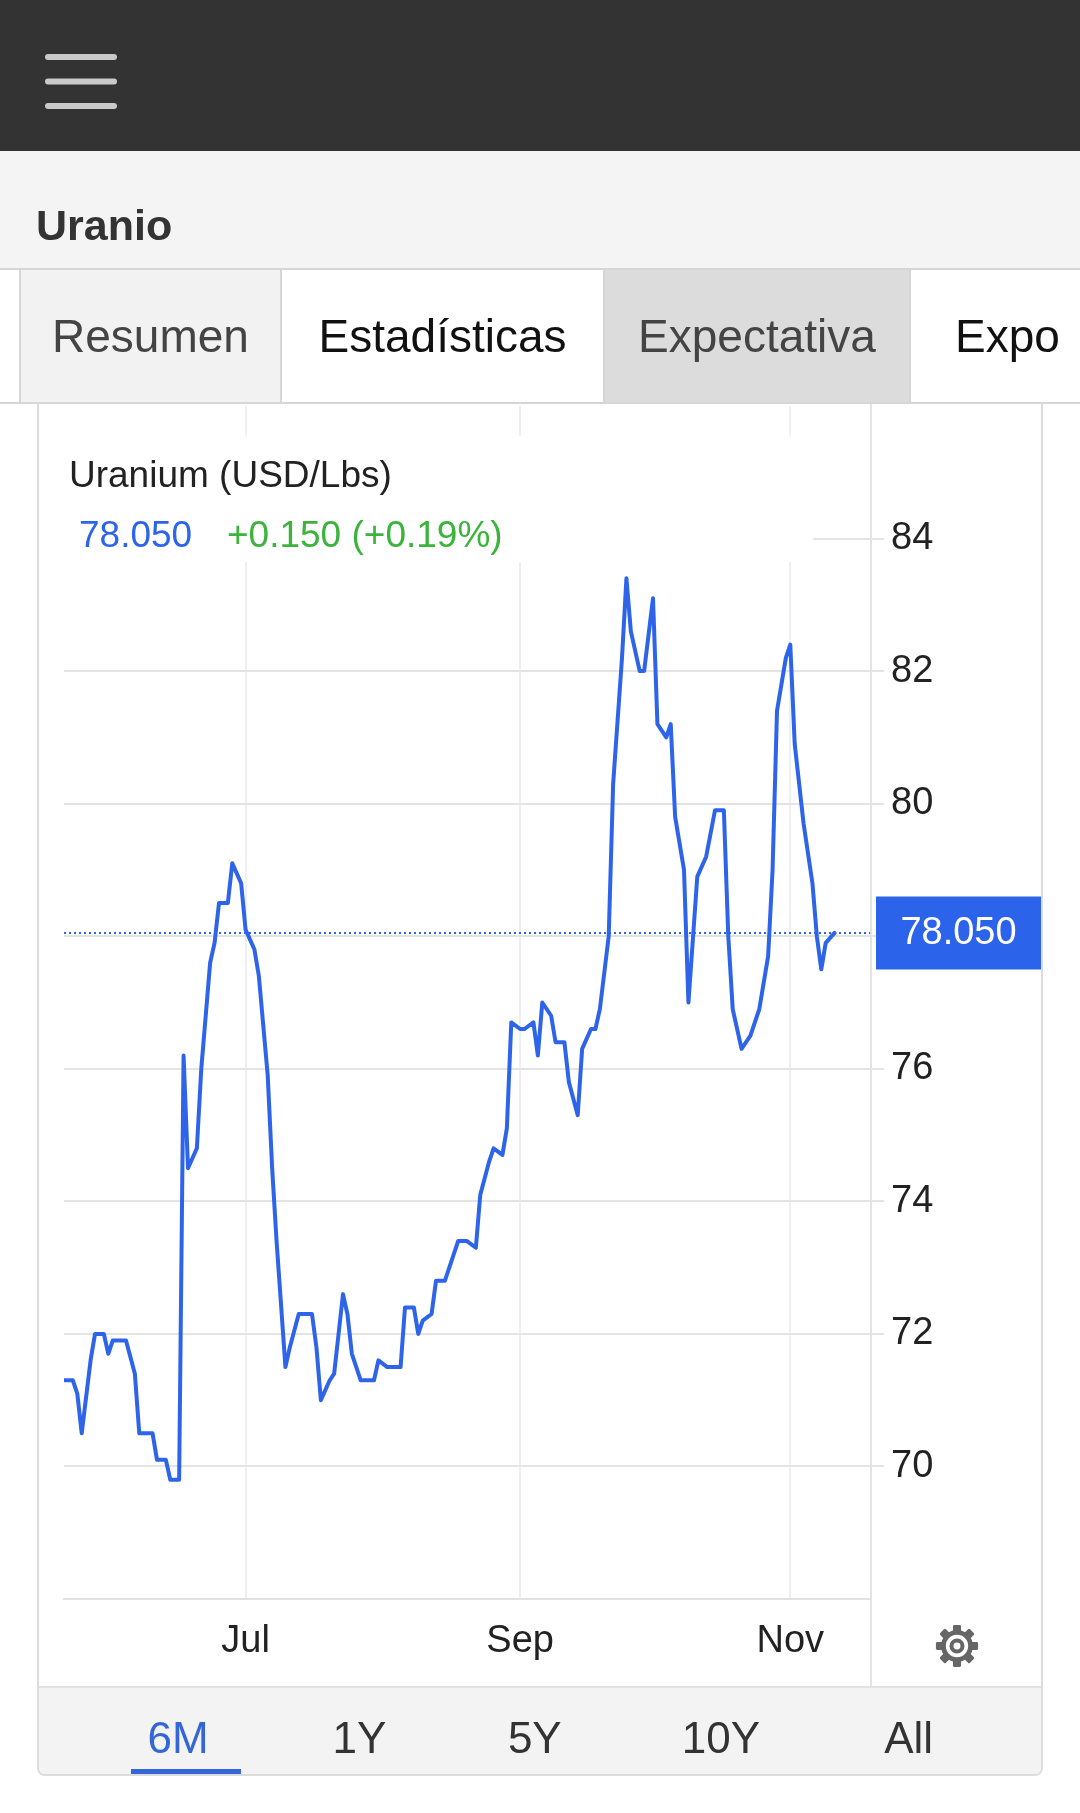  What do you see at coordinates (790, 1639) in the screenshot?
I see `x-tick-label: Nov` at bounding box center [790, 1639].